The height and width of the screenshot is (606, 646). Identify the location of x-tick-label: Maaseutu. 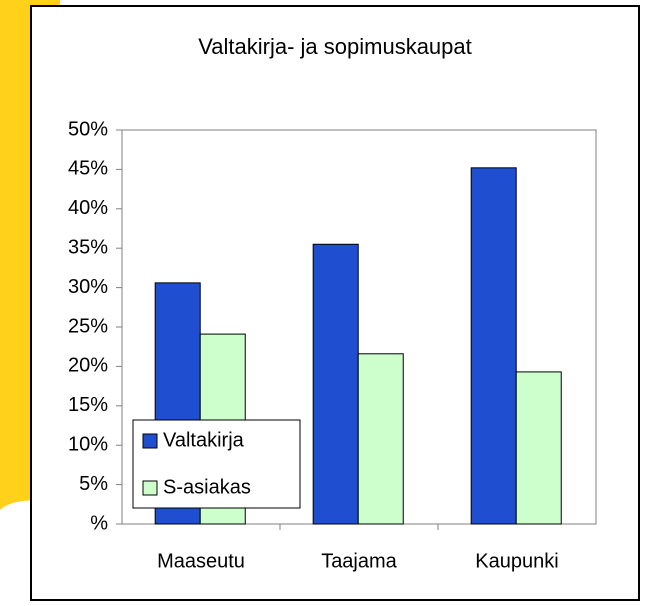
(201, 561).